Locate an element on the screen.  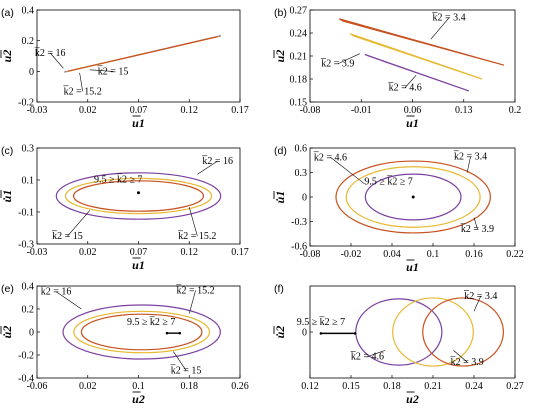
x-tick-label: 0.2 is located at coordinates (515, 110).